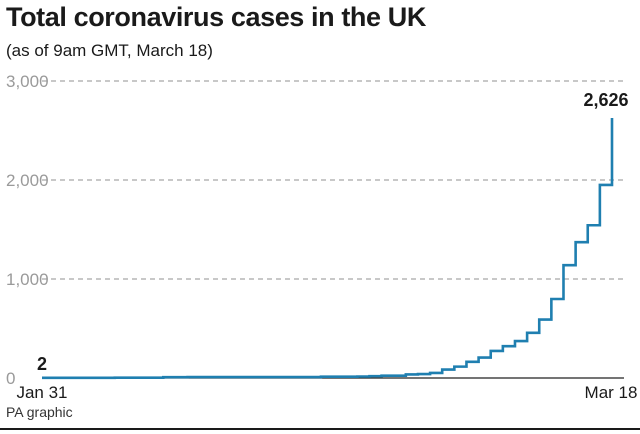  Describe the element at coordinates (611, 391) in the screenshot. I see `x-tick-label-end: Mar 18` at that location.